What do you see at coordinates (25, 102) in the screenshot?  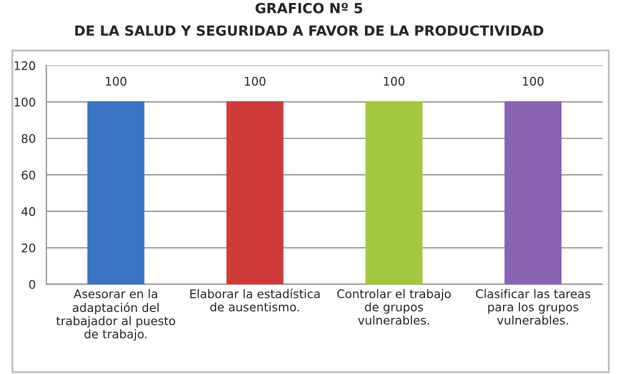 I see `y-tick-label: 100` at bounding box center [25, 102].